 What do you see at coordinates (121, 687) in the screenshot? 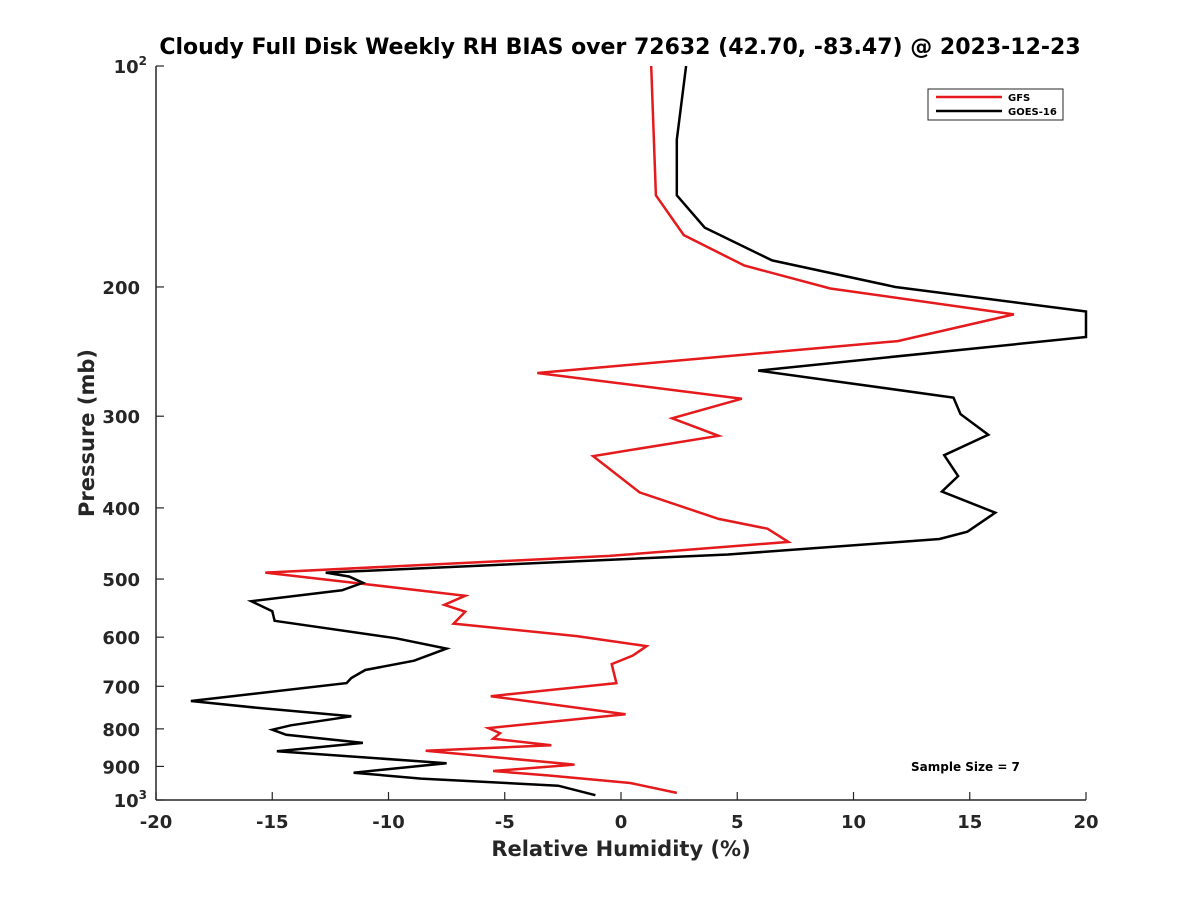
I see `y-tick-label: 700` at bounding box center [121, 687].